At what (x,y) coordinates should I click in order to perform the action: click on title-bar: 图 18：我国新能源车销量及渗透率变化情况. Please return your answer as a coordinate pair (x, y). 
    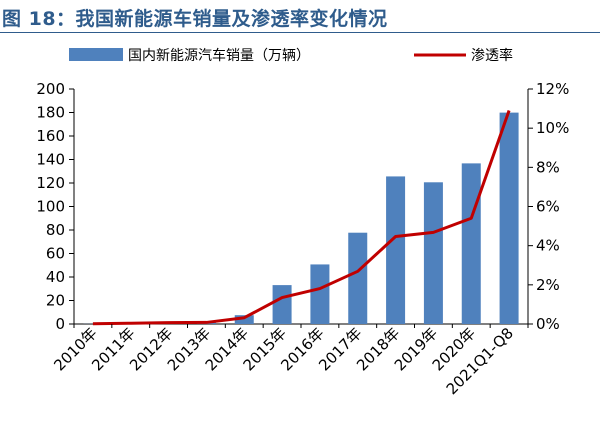
    Looking at the image, I should click on (300, 16).